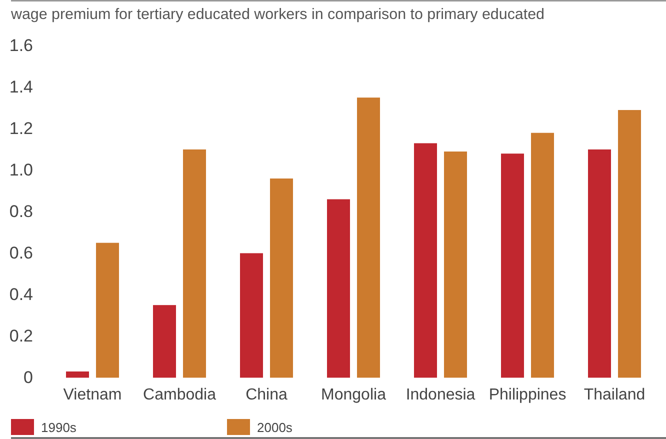  What do you see at coordinates (267, 395) in the screenshot?
I see `x-tick-label: China` at bounding box center [267, 395].